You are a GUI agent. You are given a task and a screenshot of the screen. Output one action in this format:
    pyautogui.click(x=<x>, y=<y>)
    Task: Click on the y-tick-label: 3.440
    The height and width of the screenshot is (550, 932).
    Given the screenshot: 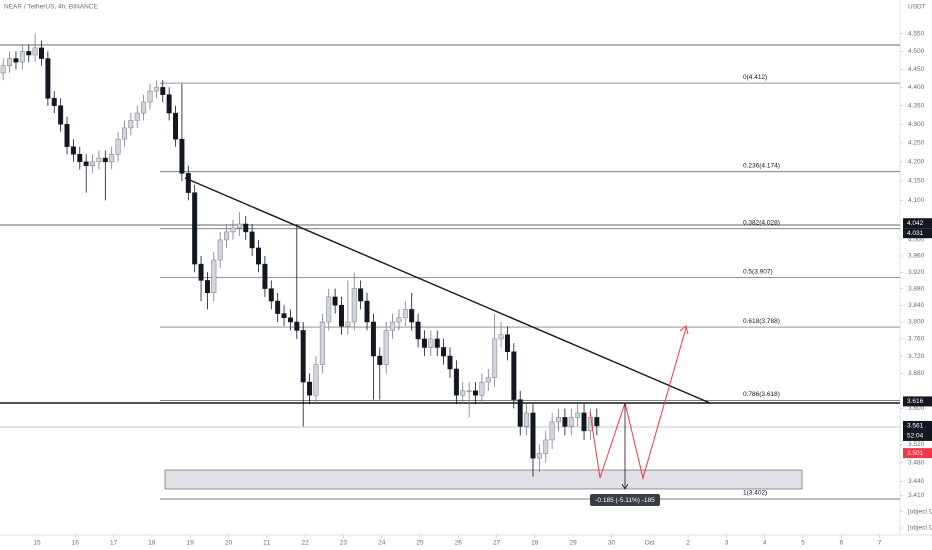 What is the action you would take?
    pyautogui.click(x=916, y=481)
    